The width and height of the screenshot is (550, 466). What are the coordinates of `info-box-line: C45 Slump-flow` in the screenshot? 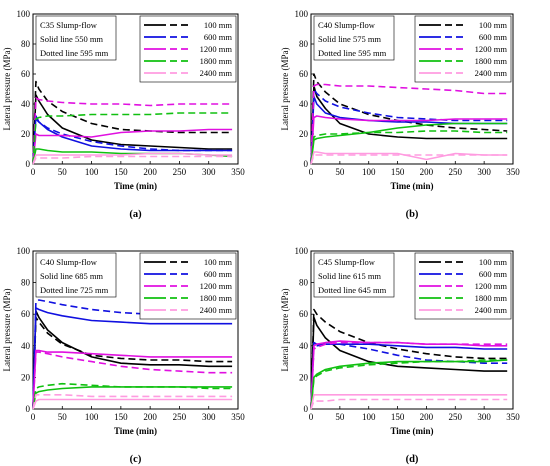 It's located at (347, 262).